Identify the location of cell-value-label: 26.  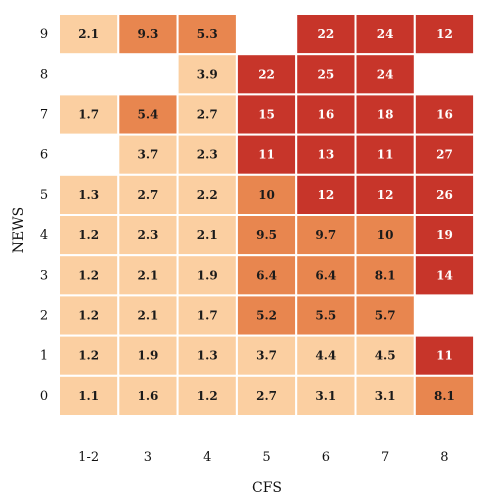
(444, 195).